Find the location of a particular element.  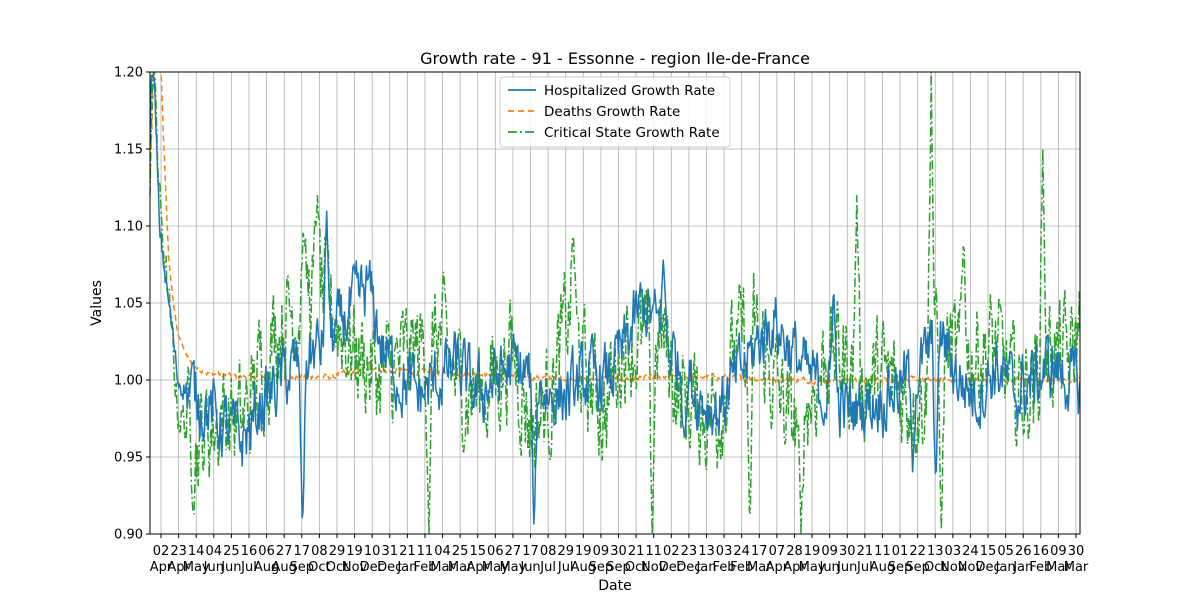

x-tick-label-day: 31 is located at coordinates (389, 551).